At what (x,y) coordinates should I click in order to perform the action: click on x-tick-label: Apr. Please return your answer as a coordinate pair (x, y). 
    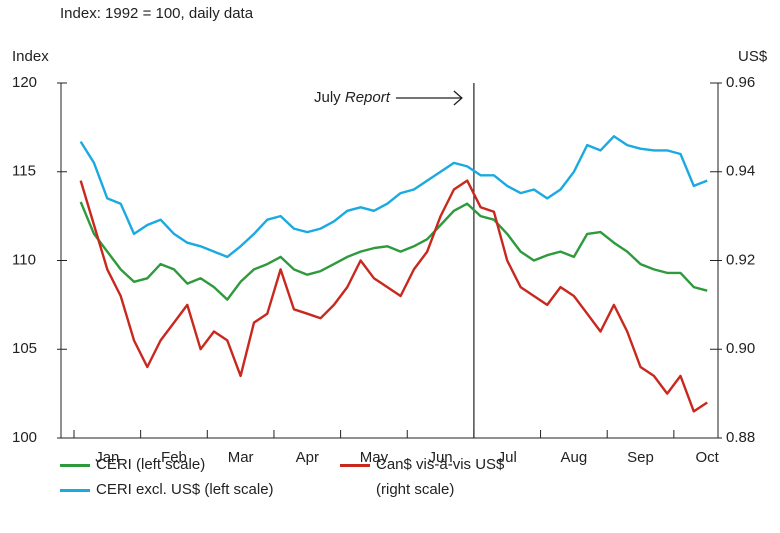
    Looking at the image, I should click on (307, 457).